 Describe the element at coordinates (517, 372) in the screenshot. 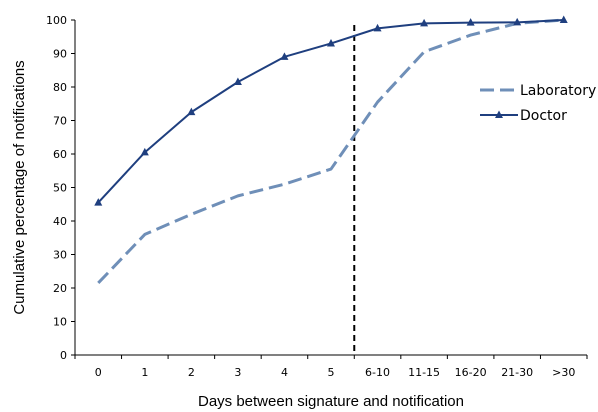

I see `x-tick-label: 21-30` at that location.